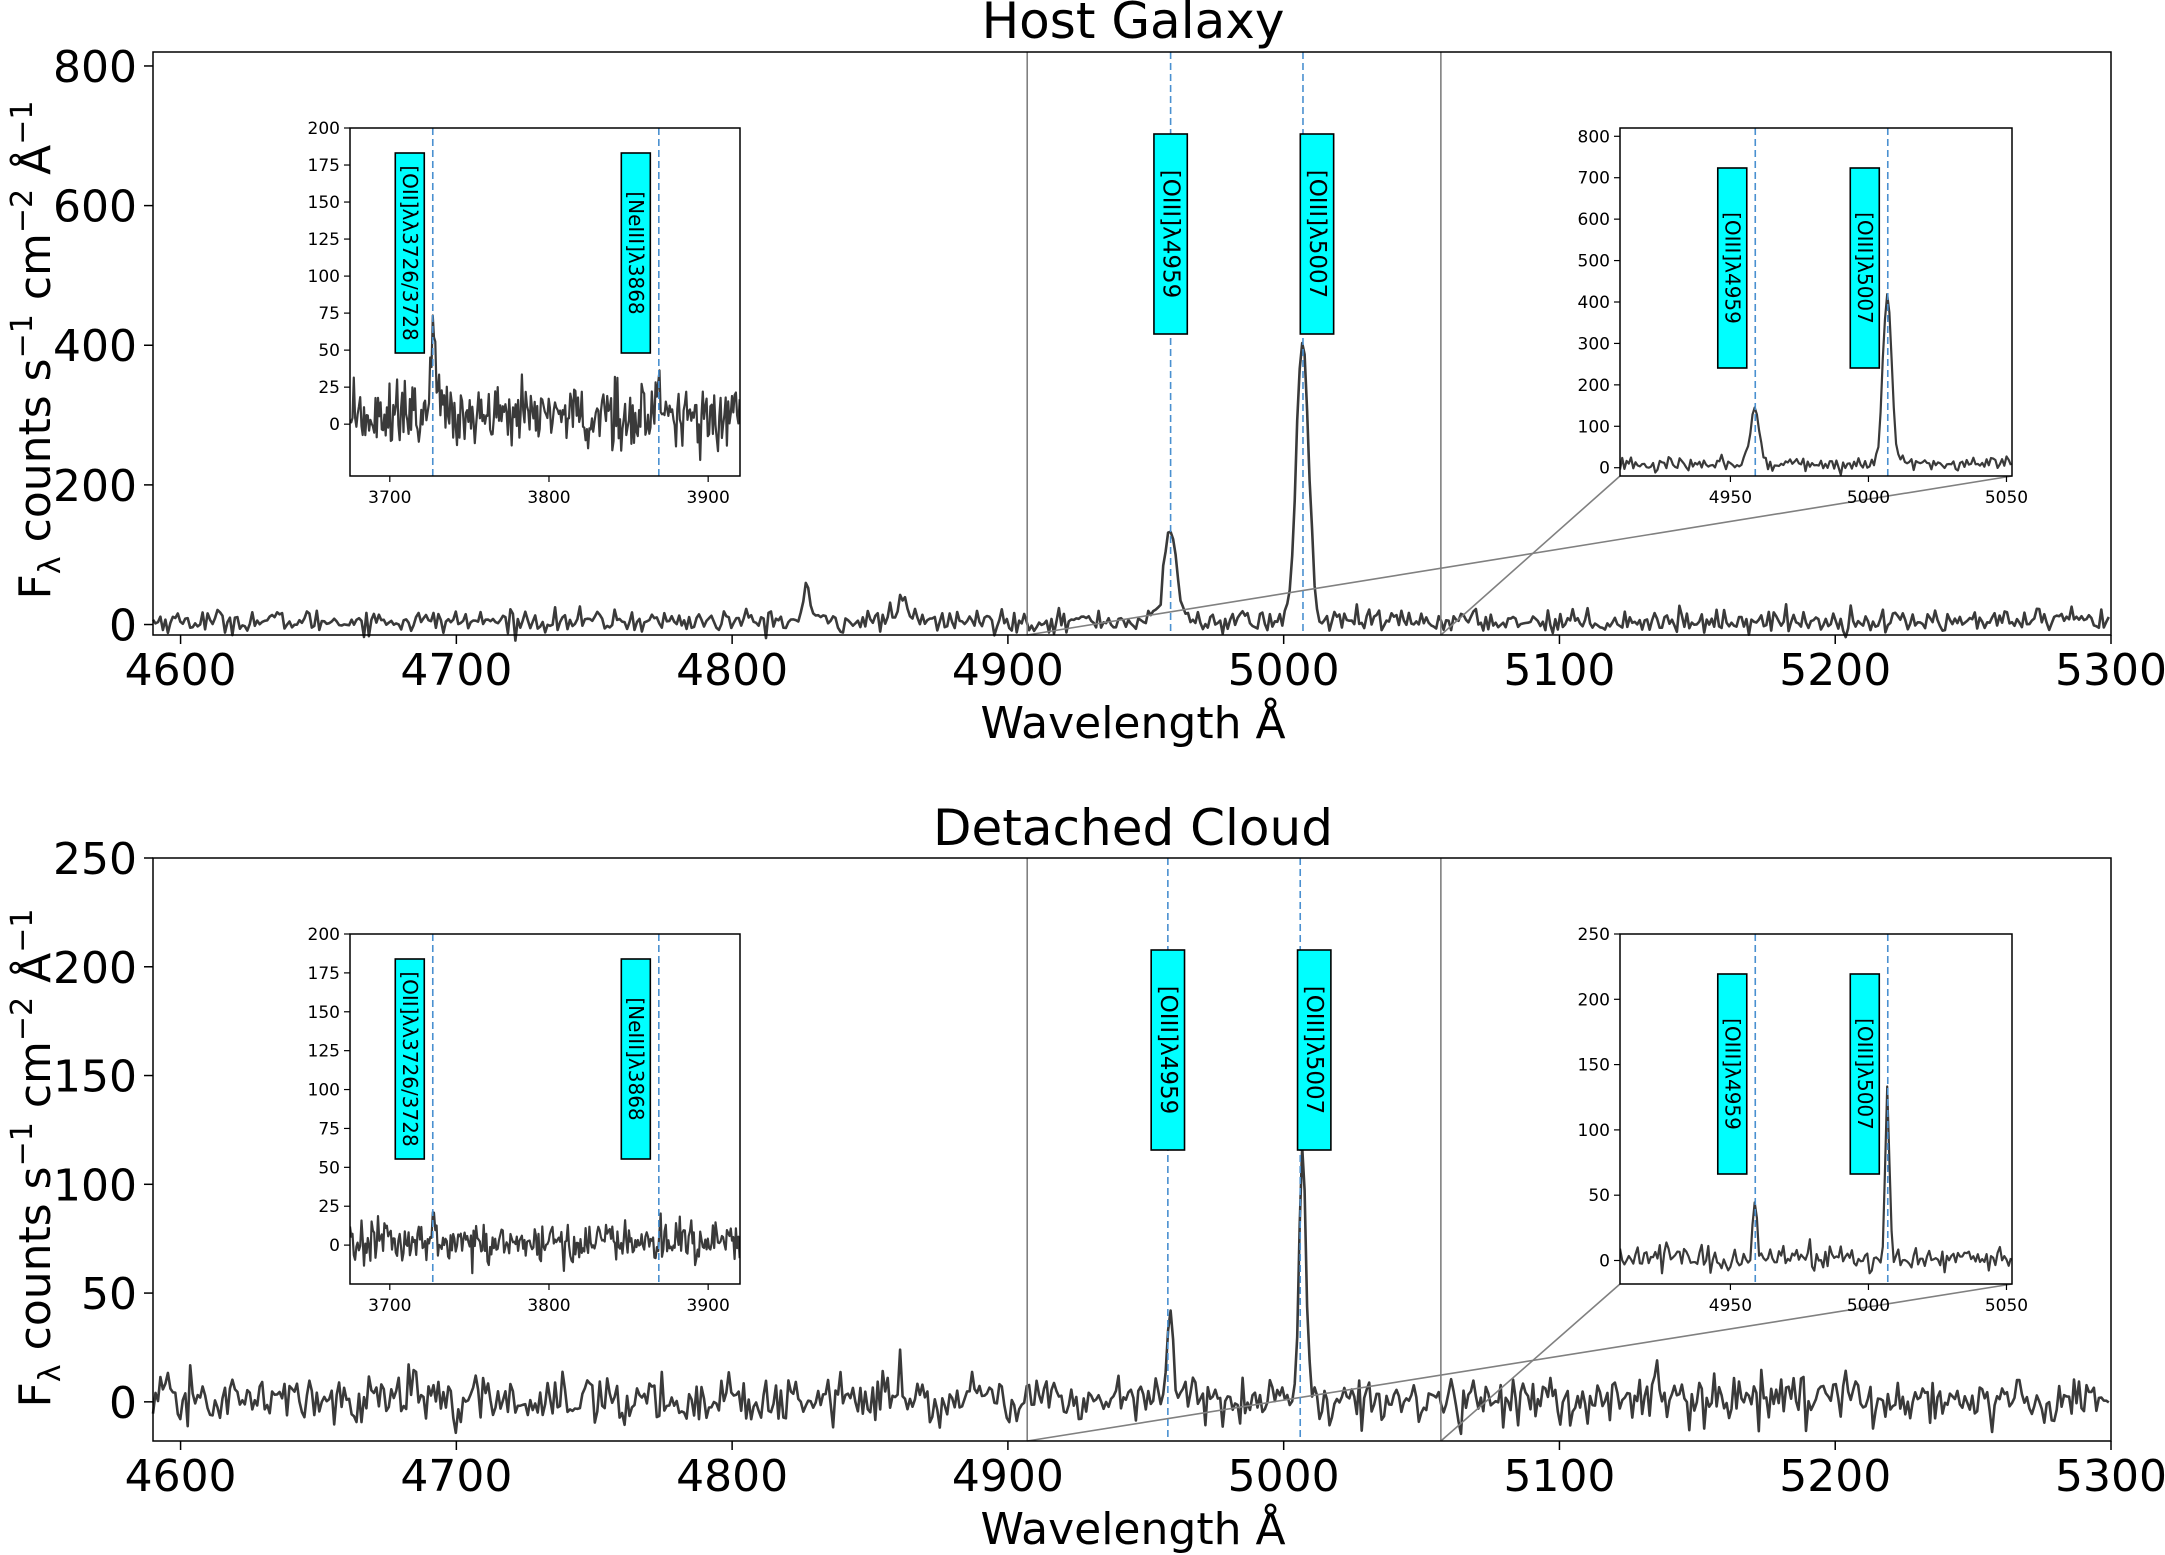 This screenshot has height=1555, width=2165. What do you see at coordinates (545, 302) in the screenshot?
I see `host-inset-left-frame` at bounding box center [545, 302].